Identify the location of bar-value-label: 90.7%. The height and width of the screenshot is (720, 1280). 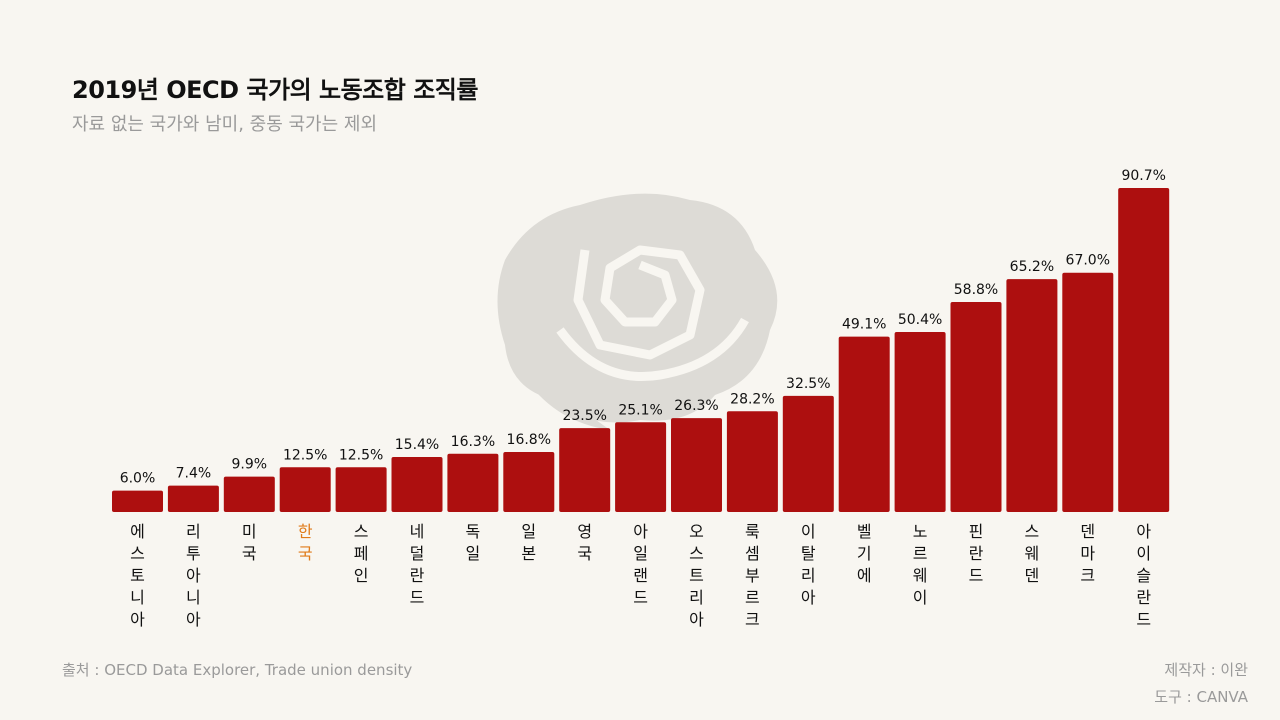
(1143, 176).